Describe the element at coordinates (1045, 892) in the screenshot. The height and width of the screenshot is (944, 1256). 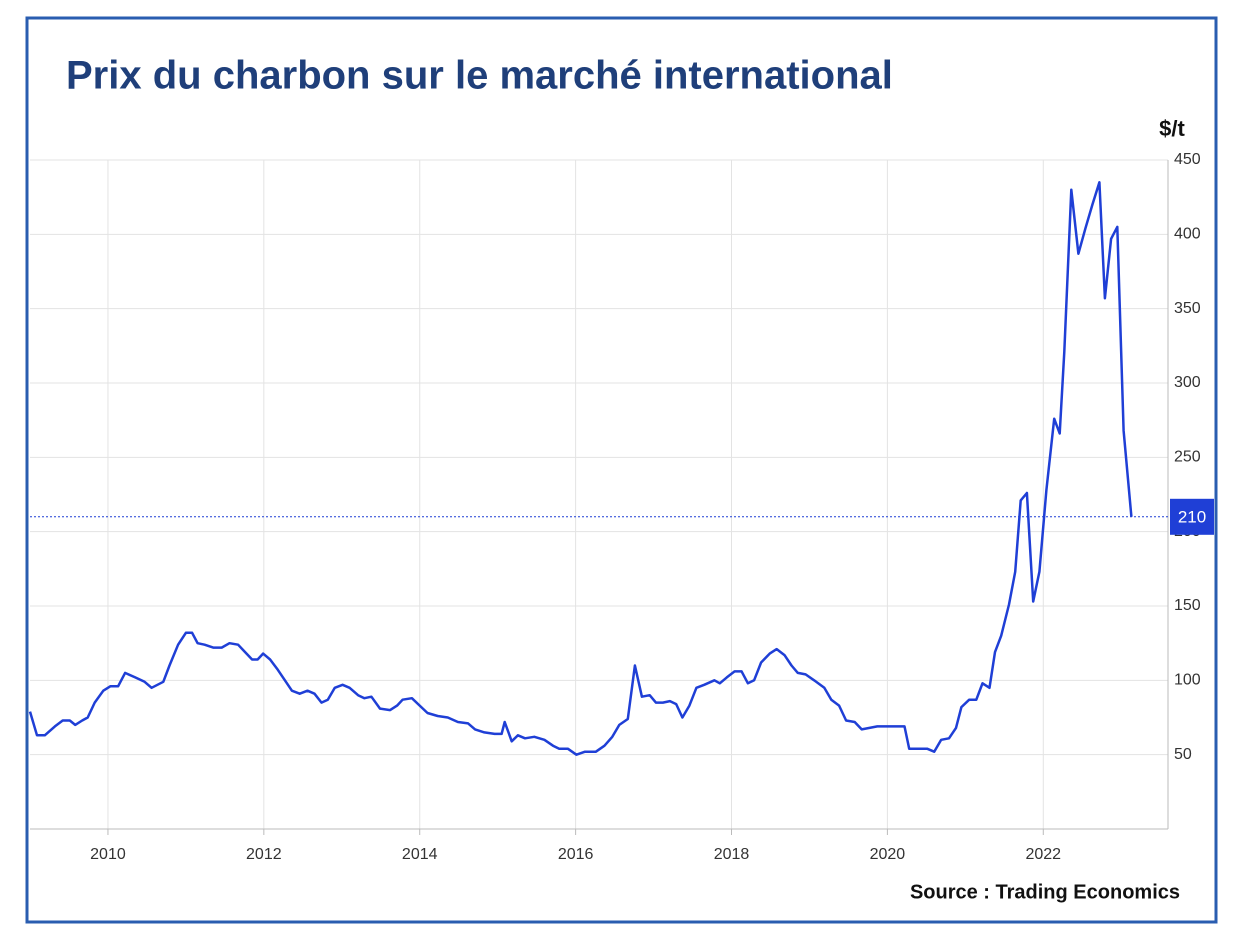
I see `source: Source : Trading Economics` at that location.